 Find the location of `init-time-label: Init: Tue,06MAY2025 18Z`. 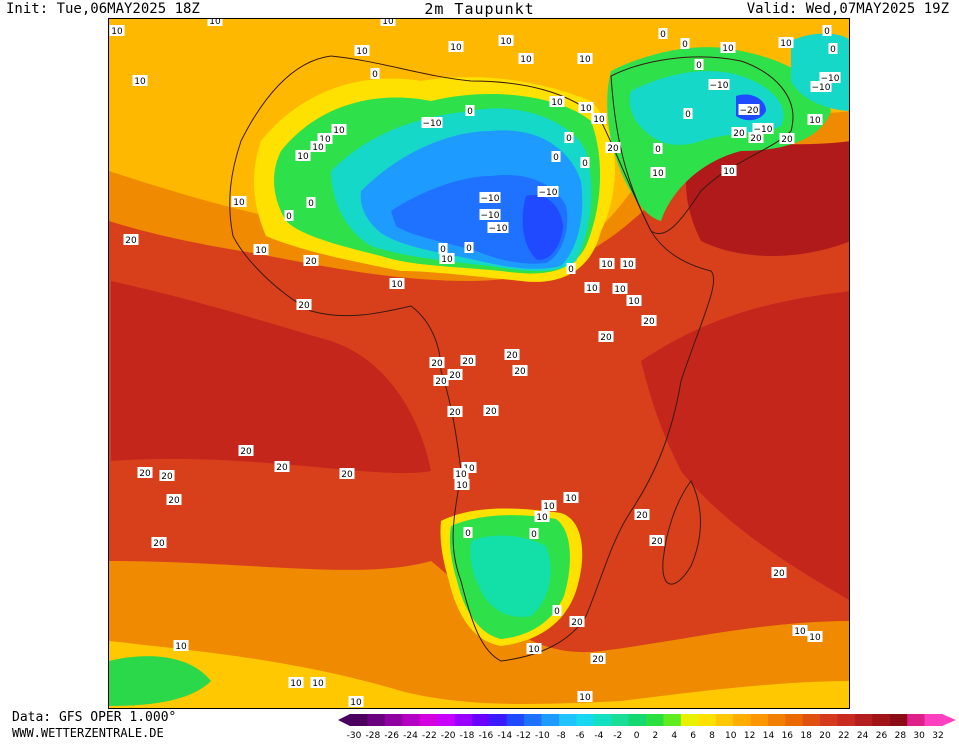

init-time-label: Init: Tue,06MAY2025 18Z is located at coordinates (103, 9).